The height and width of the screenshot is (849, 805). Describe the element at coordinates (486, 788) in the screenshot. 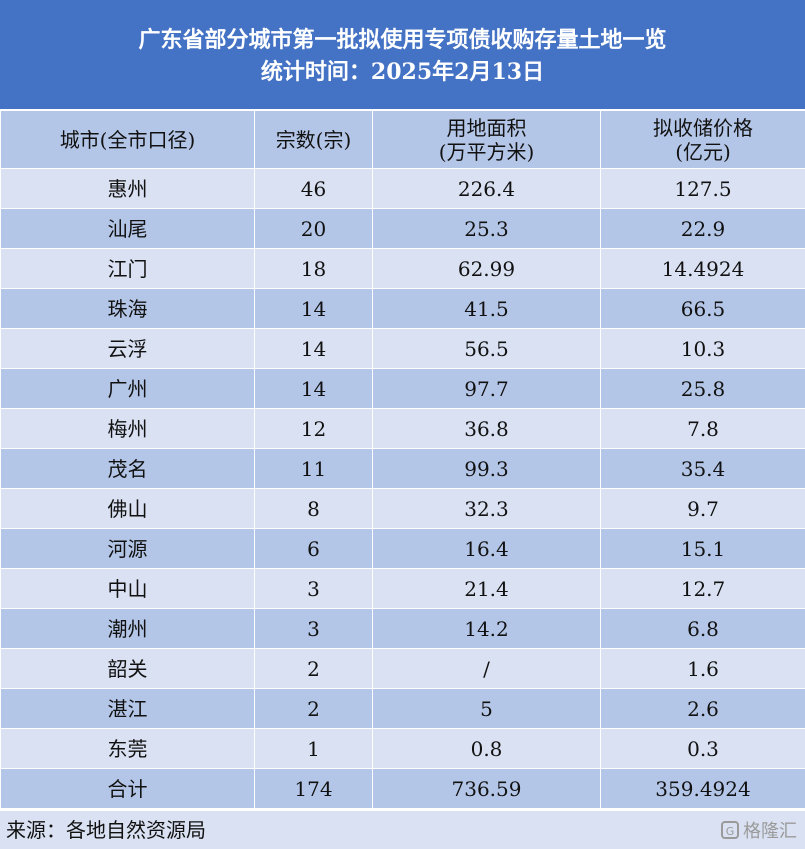

I see `cell-area: 736.59` at that location.